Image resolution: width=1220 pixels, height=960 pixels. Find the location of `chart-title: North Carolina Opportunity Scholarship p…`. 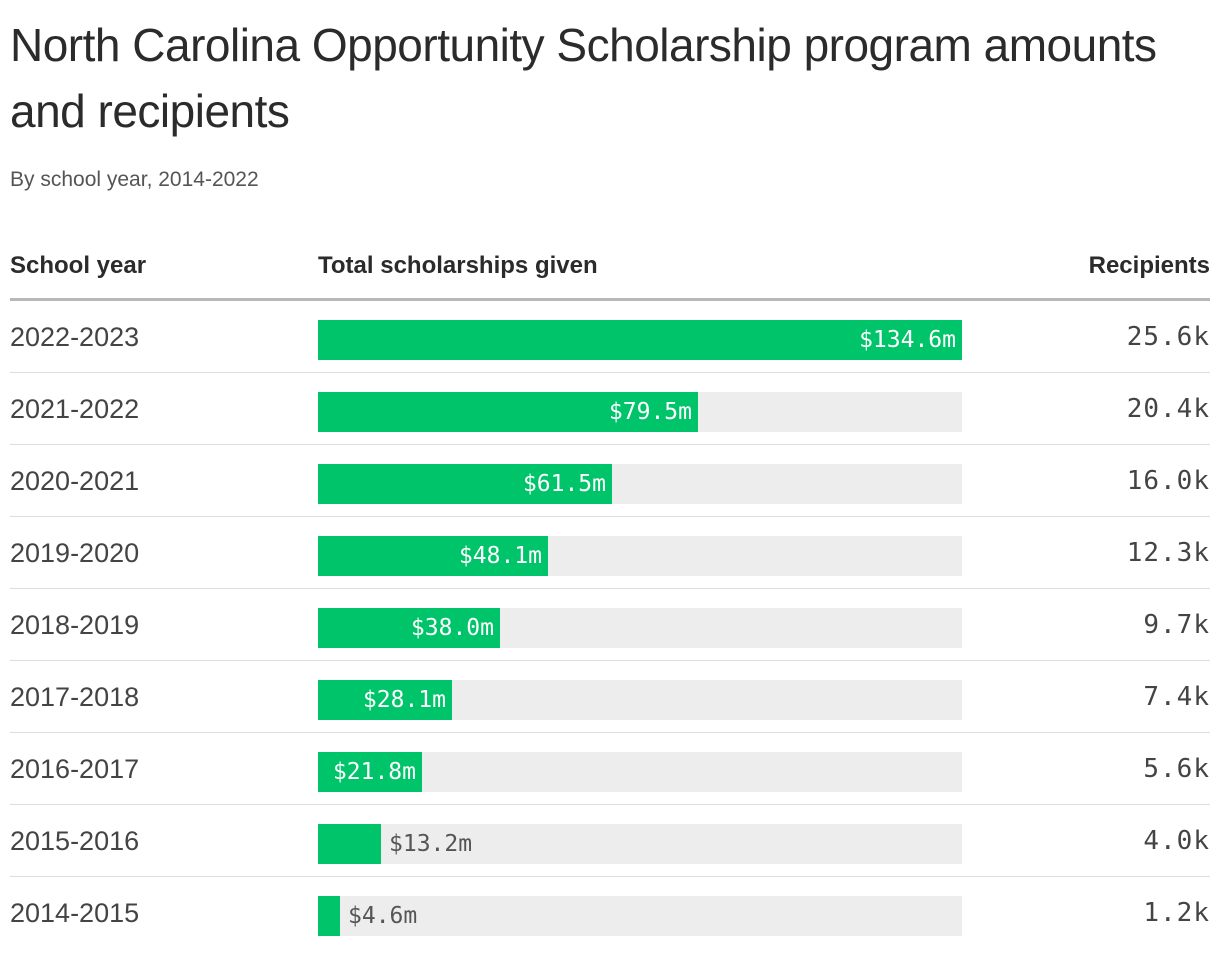

chart-title: North Carolina Opportunity Scholarship p… is located at coordinates (583, 78).